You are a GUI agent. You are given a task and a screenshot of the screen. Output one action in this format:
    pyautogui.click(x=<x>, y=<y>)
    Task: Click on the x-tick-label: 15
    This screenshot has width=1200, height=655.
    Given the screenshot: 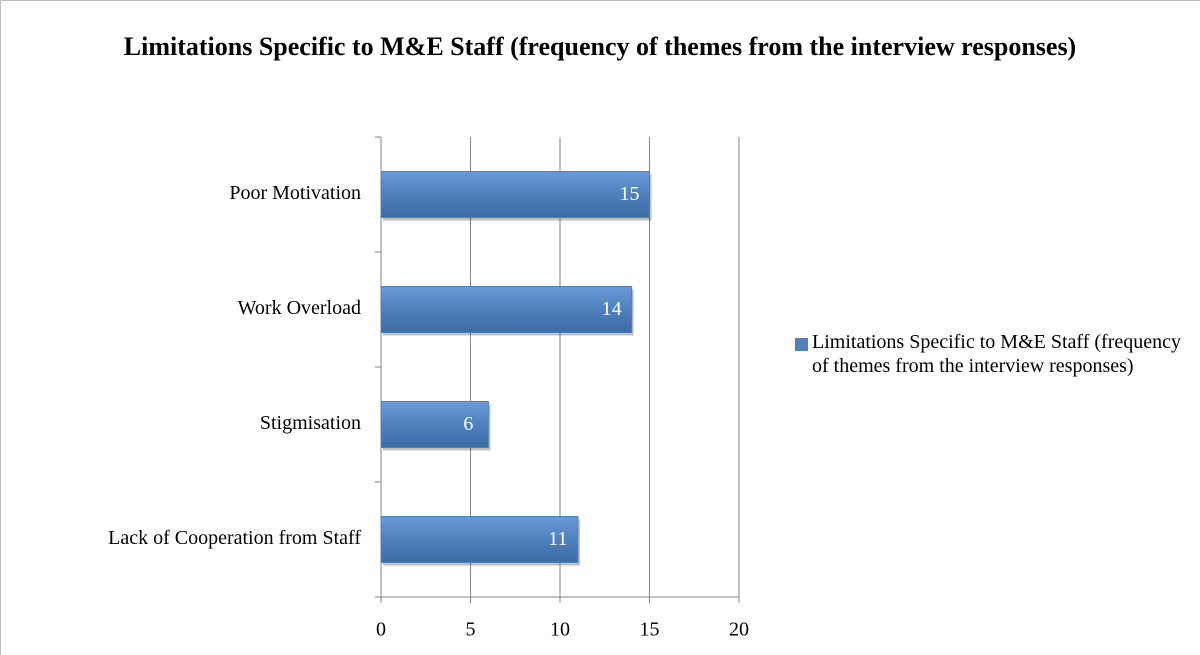 What is the action you would take?
    pyautogui.click(x=650, y=630)
    